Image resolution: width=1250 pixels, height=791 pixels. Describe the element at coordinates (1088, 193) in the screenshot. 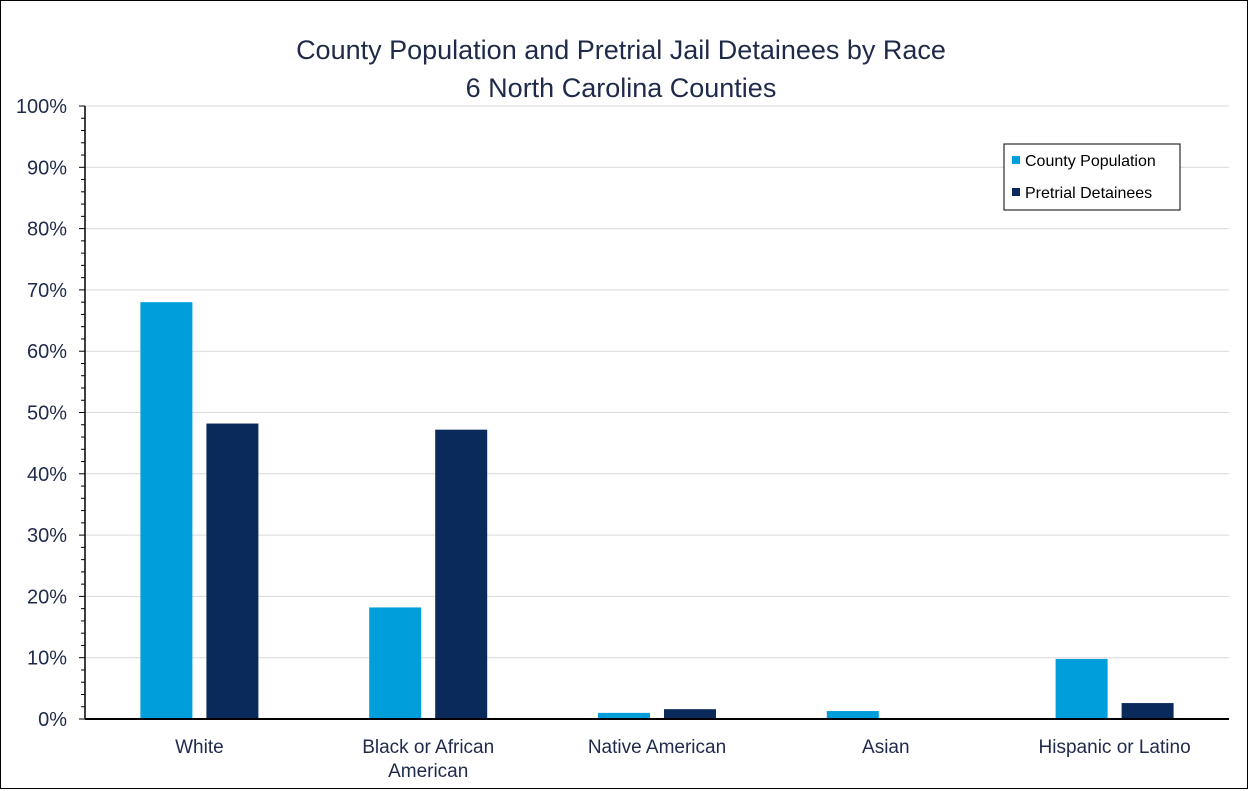

I see `legend-label: Pretrial Detainees` at that location.